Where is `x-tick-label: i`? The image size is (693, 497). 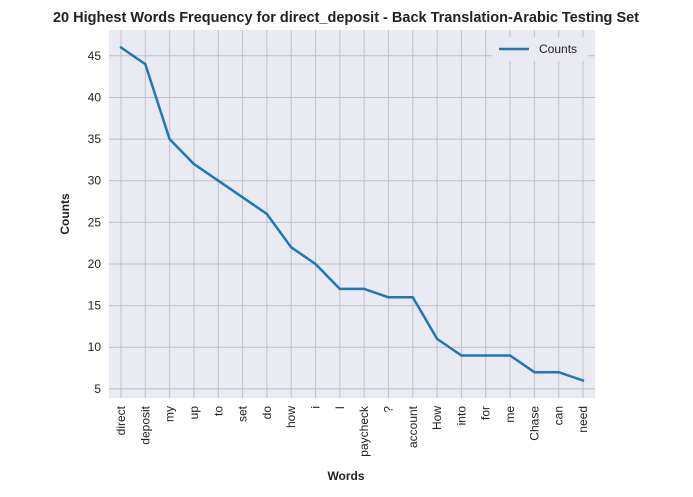
x-tick-label: i is located at coordinates (316, 407).